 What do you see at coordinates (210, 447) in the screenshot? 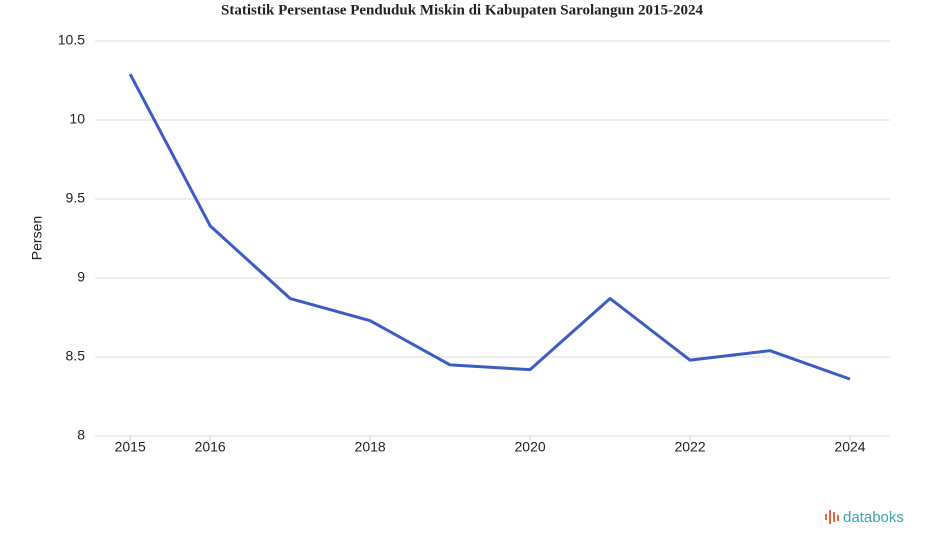
I see `x-tick-label: 2016` at bounding box center [210, 447].